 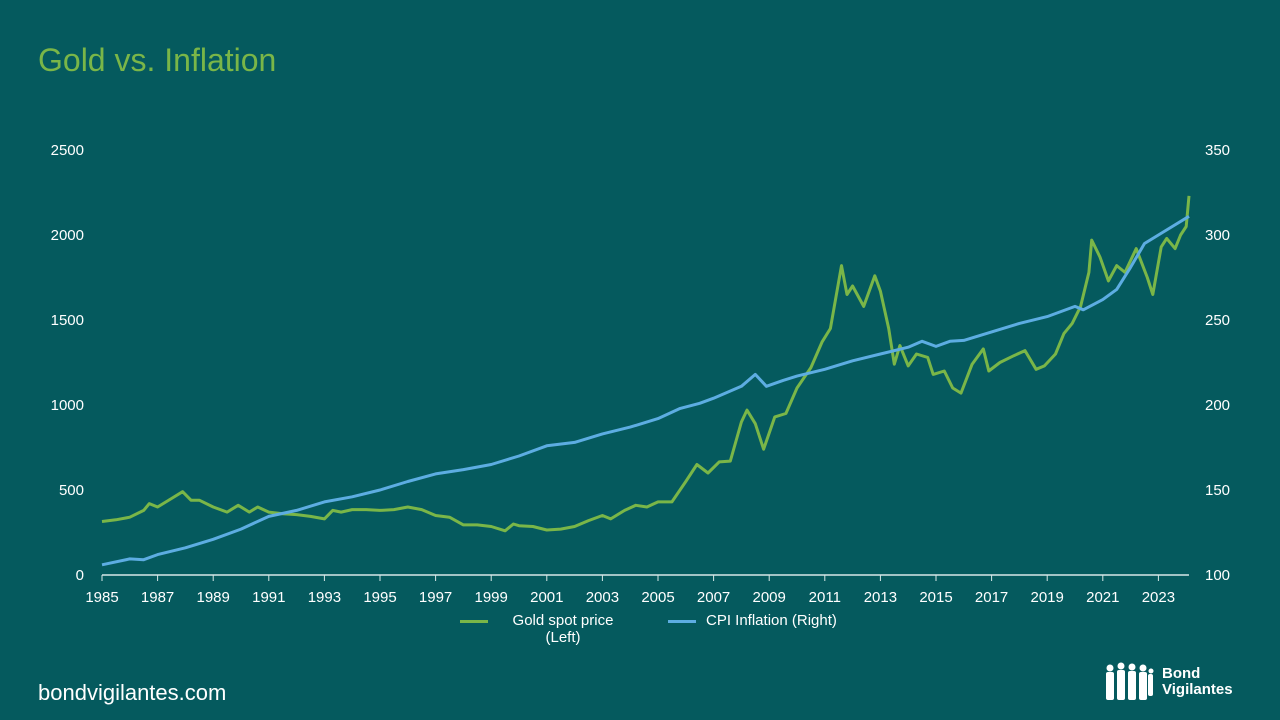 What do you see at coordinates (213, 597) in the screenshot?
I see `x-tick-label: 1989` at bounding box center [213, 597].